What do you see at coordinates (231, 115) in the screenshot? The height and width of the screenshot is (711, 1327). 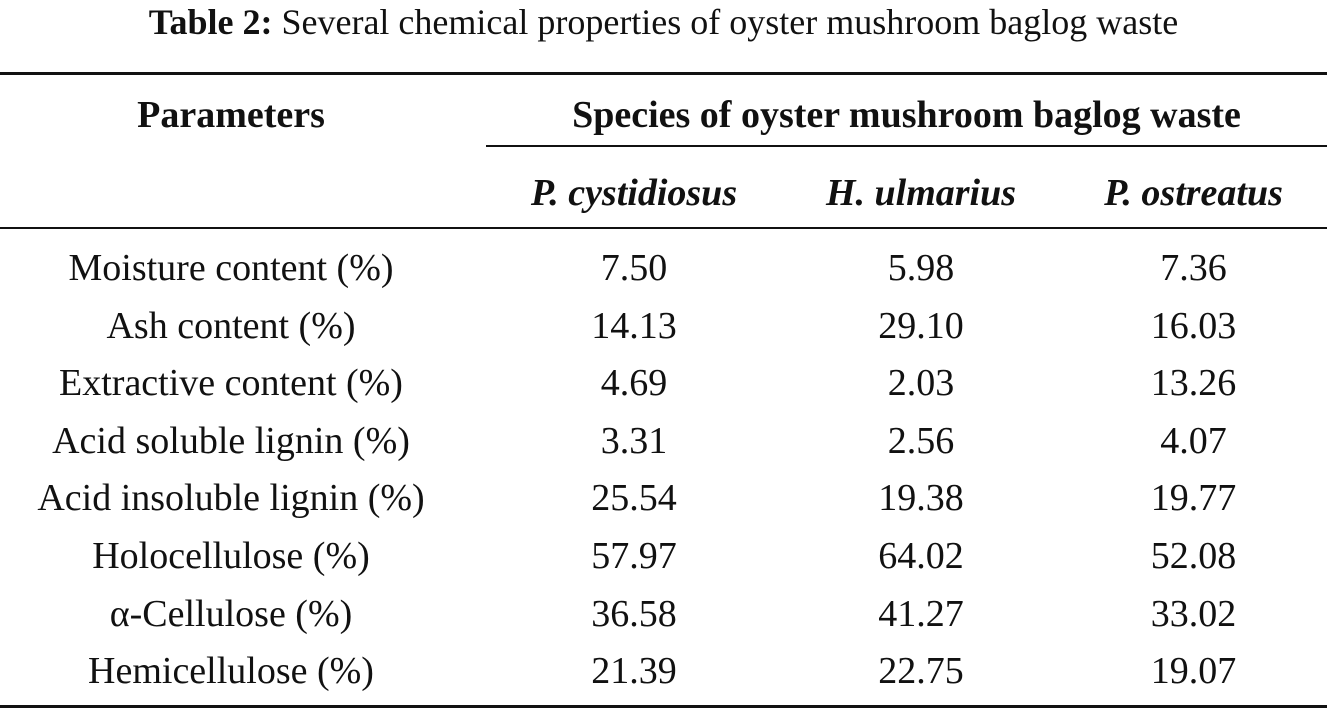 I see `parameters-header: Parameters` at bounding box center [231, 115].